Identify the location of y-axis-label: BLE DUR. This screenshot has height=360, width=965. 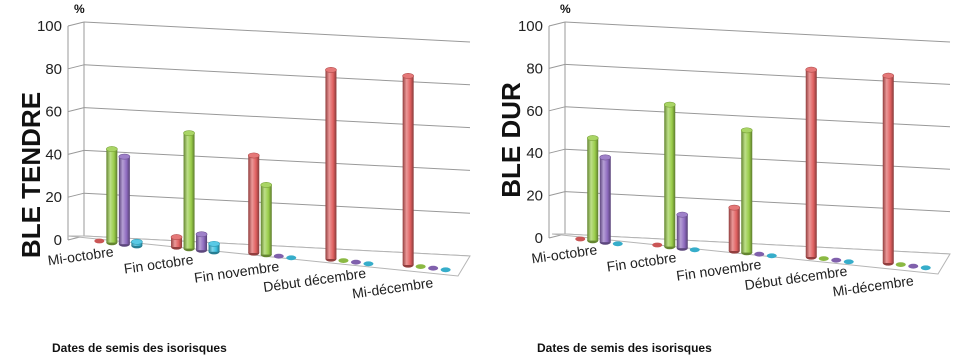
(511, 140).